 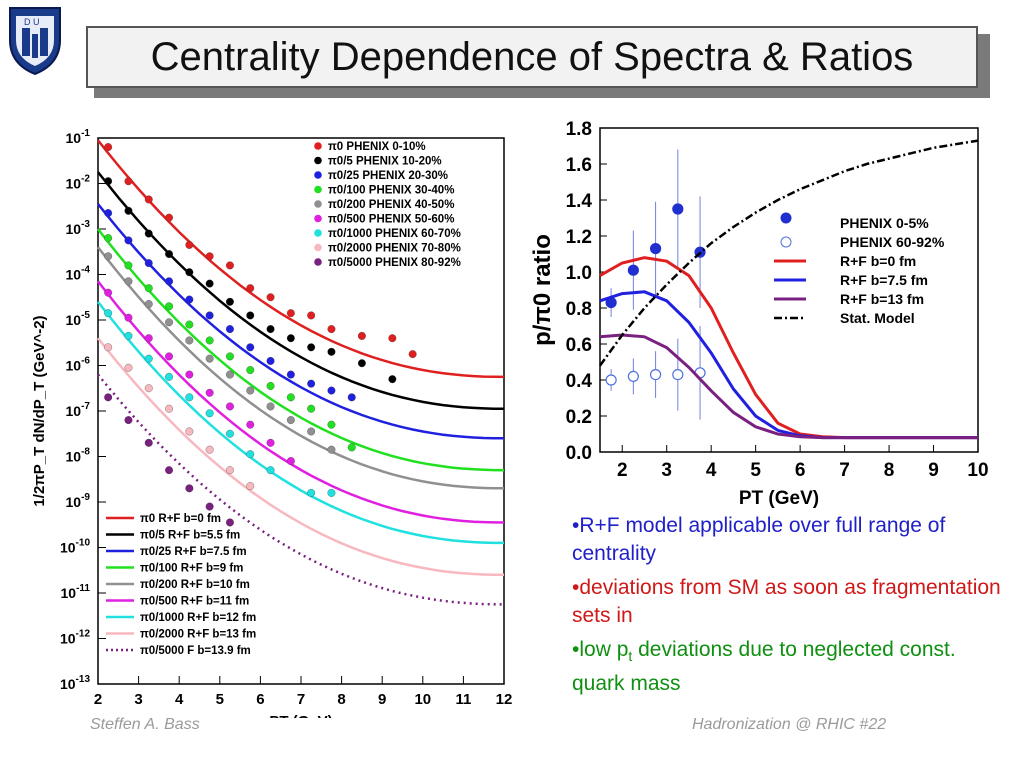 What do you see at coordinates (892, 242) in the screenshot?
I see `legend-label: PHENIX 60-92%` at bounding box center [892, 242].